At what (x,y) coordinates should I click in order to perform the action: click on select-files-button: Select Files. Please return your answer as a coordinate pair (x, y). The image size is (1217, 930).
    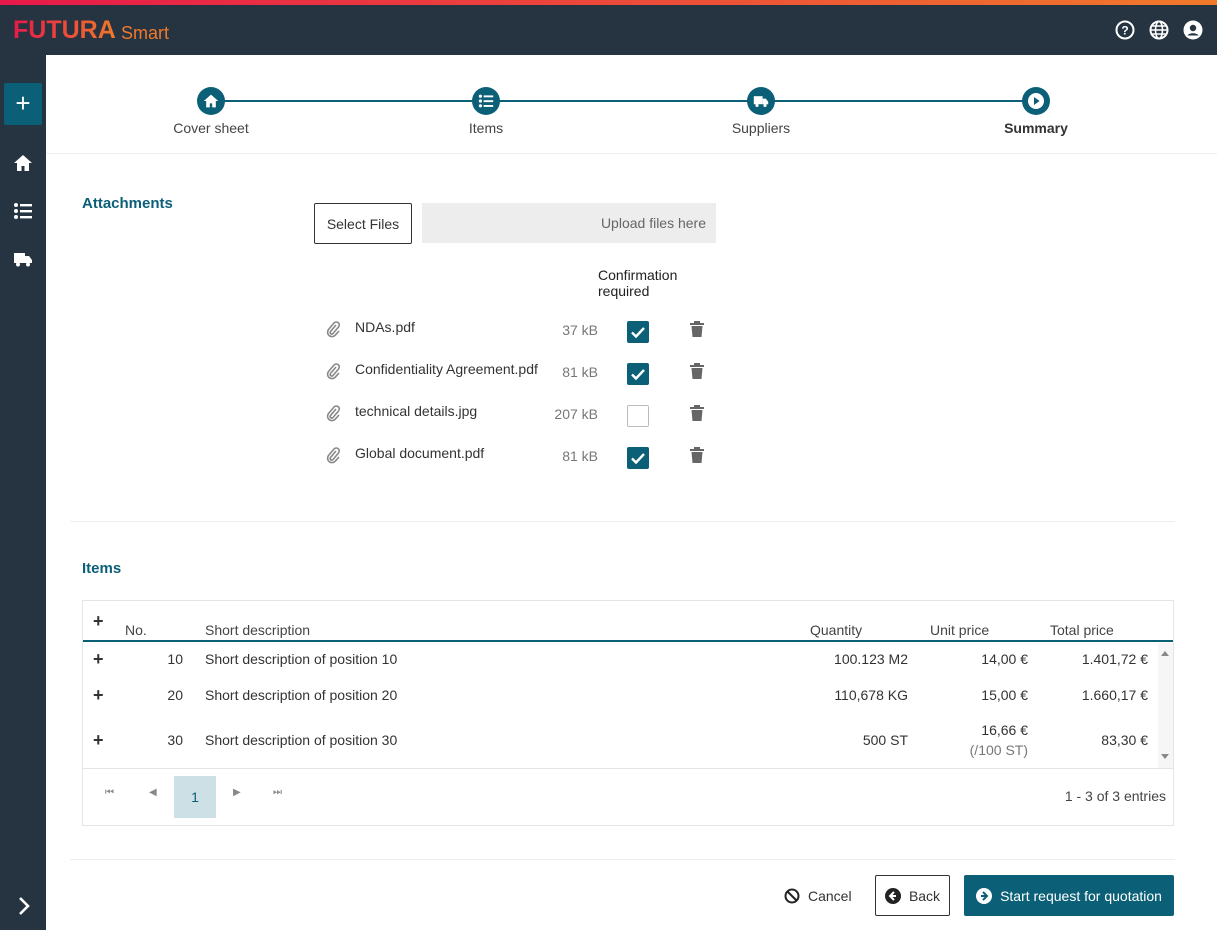
    Looking at the image, I should click on (363, 223).